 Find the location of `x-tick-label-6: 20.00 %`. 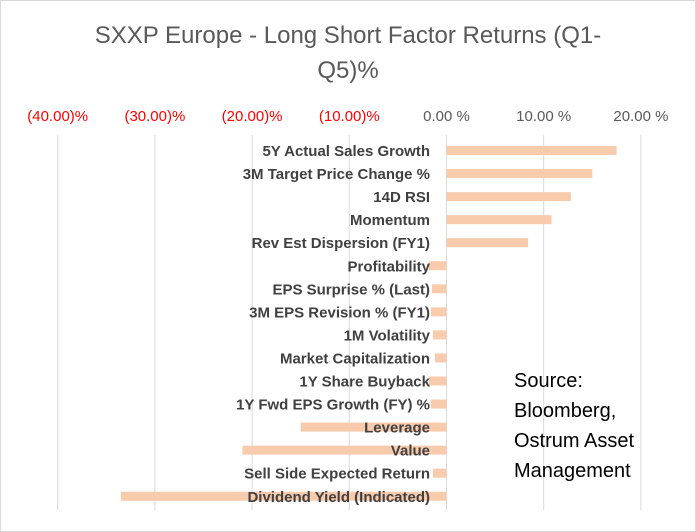

x-tick-label-6: 20.00 % is located at coordinates (640, 116).